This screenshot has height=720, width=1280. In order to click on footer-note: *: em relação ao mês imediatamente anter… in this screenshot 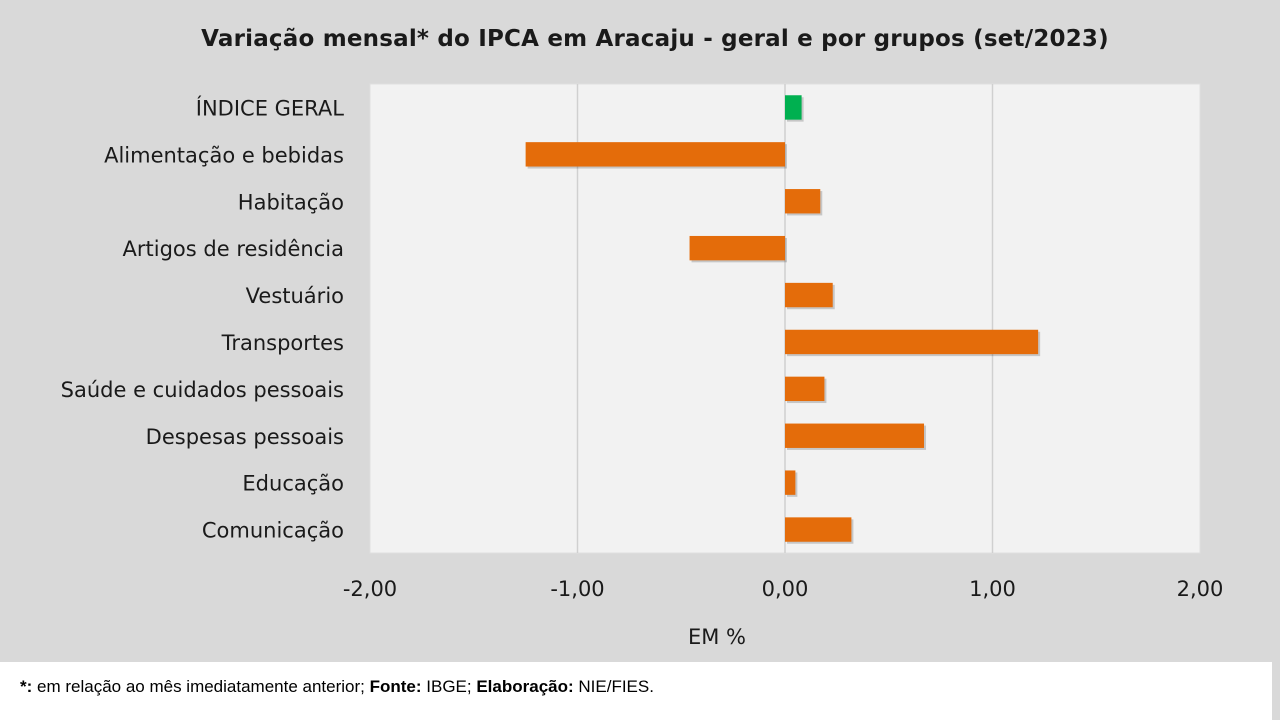, I will do `click(636, 691)`.